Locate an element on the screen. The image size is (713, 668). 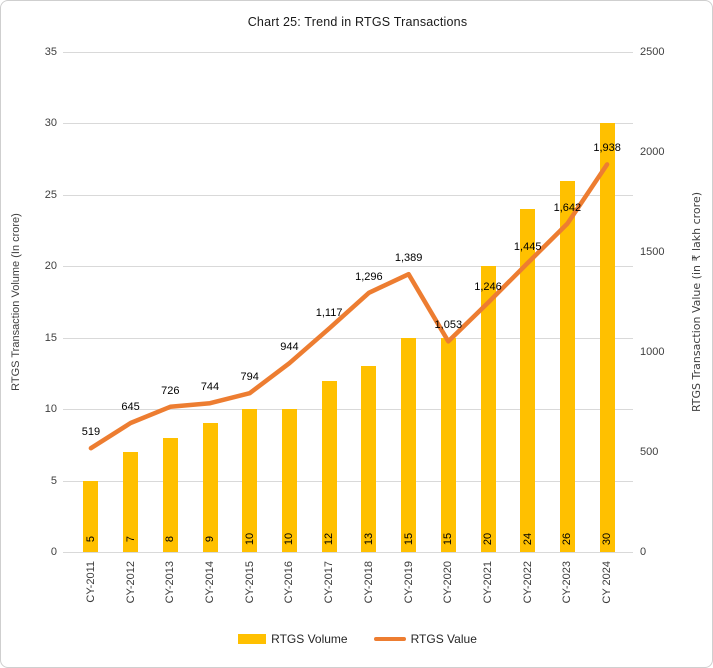
volume-bar-cy-2020 is located at coordinates (448, 444).